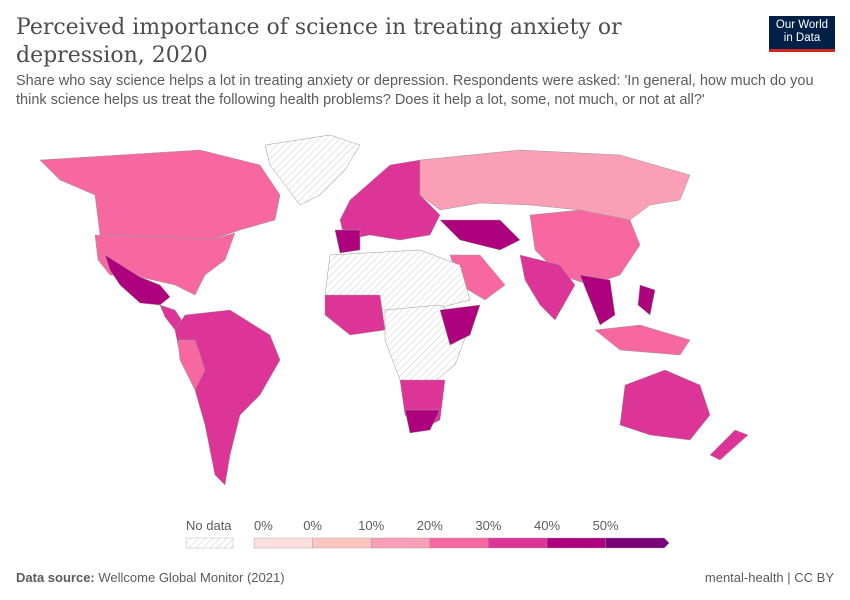 This screenshot has width=850, height=600. What do you see at coordinates (227, 397) in the screenshot?
I see `south-america` at bounding box center [227, 397].